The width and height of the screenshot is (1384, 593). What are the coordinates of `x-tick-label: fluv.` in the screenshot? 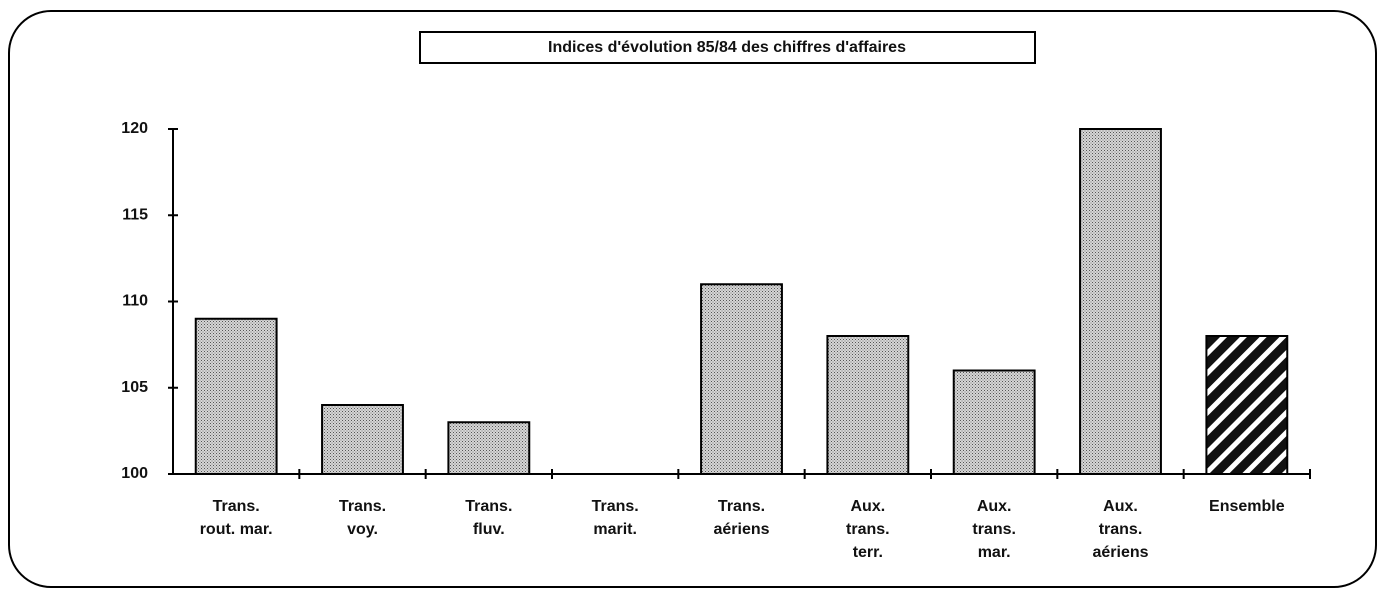 It's located at (489, 529).